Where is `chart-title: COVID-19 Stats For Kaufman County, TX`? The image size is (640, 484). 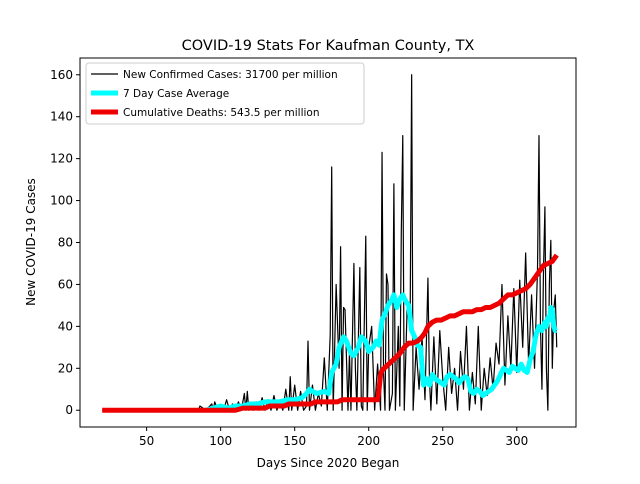 chart-title: COVID-19 Stats For Kaufman County, TX is located at coordinates (328, 46).